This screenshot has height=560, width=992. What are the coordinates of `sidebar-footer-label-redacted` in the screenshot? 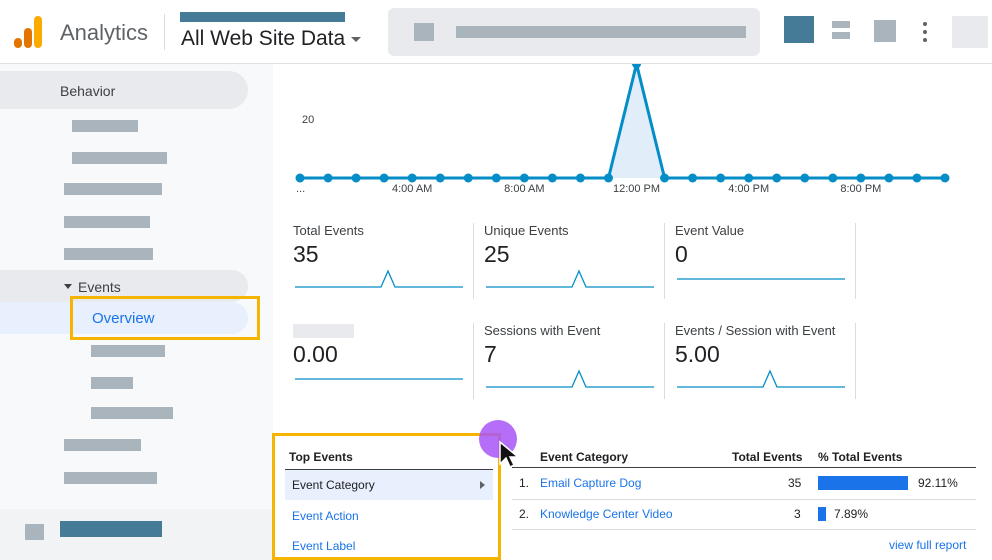 It's located at (111, 529).